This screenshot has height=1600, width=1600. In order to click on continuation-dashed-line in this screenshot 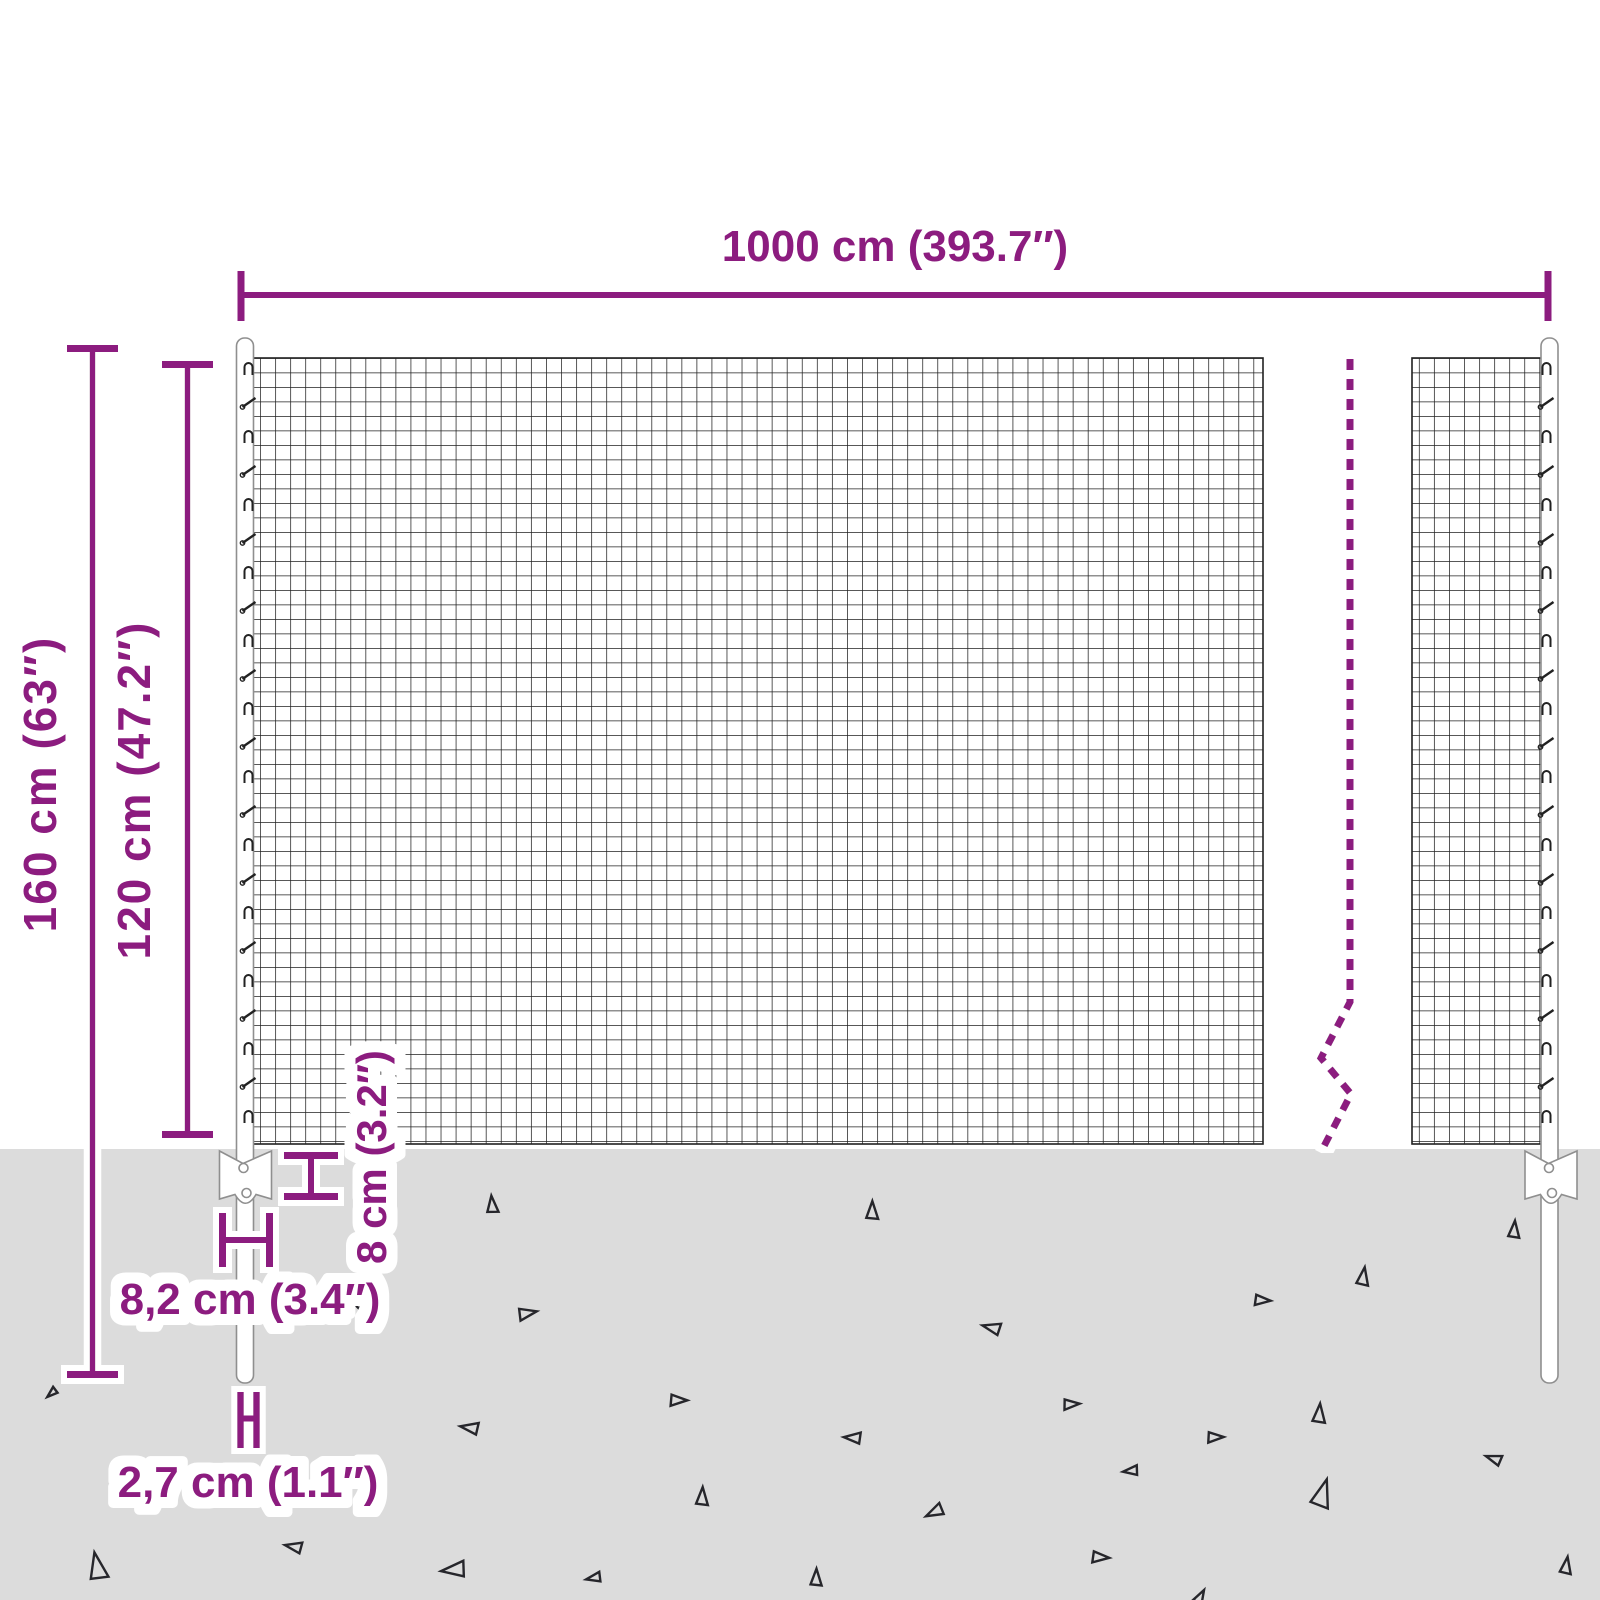, I will do `click(1336, 755)`.